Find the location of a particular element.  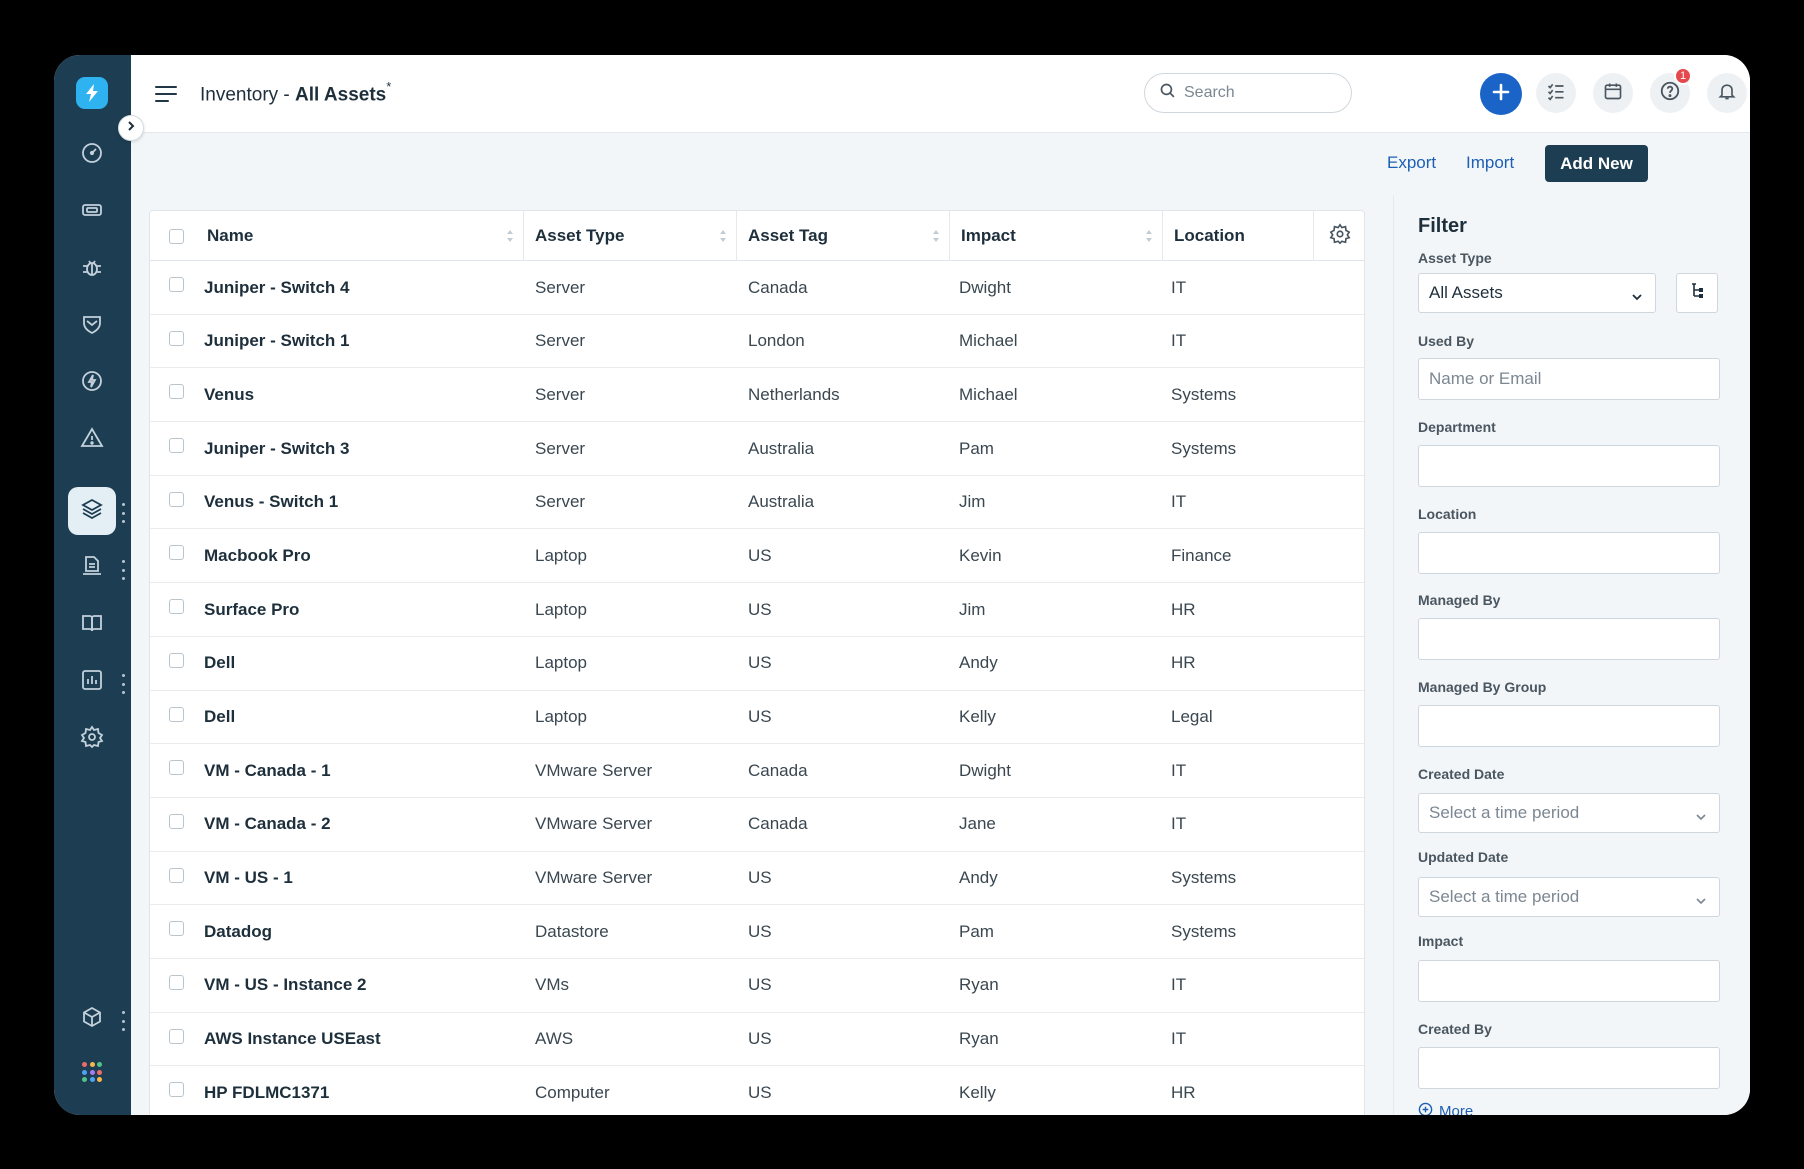

export-link: Export is located at coordinates (1412, 162).